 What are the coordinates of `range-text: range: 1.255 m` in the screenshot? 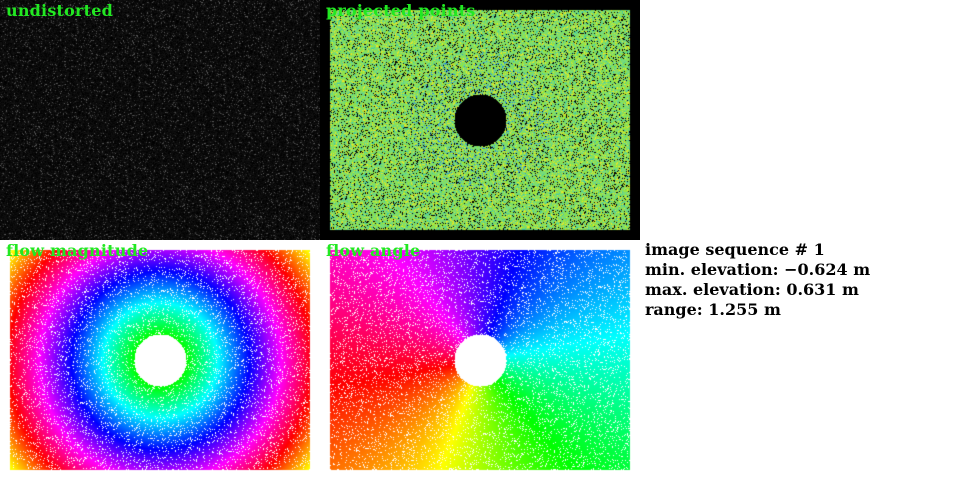 It's located at (713, 309).